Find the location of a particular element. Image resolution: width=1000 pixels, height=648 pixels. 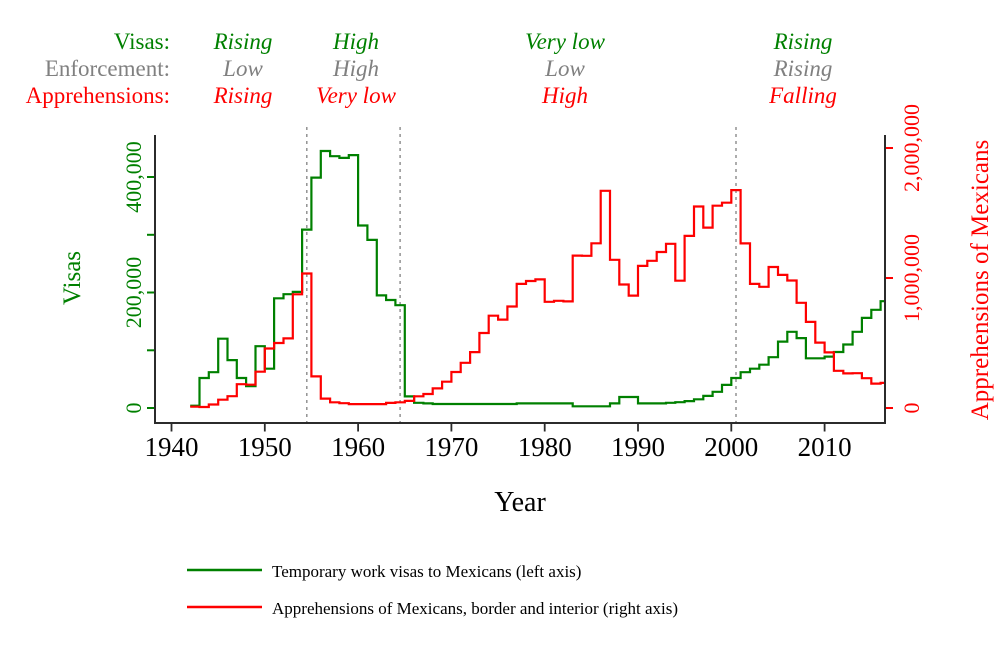

right-axis-title: Apprehensions of Mexicans is located at coordinates (980, 280).